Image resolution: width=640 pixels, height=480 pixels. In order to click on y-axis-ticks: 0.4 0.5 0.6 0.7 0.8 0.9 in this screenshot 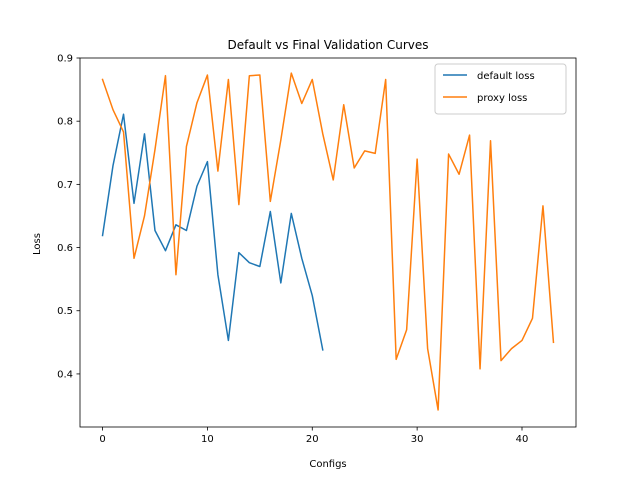, I will do `click(68, 217)`.